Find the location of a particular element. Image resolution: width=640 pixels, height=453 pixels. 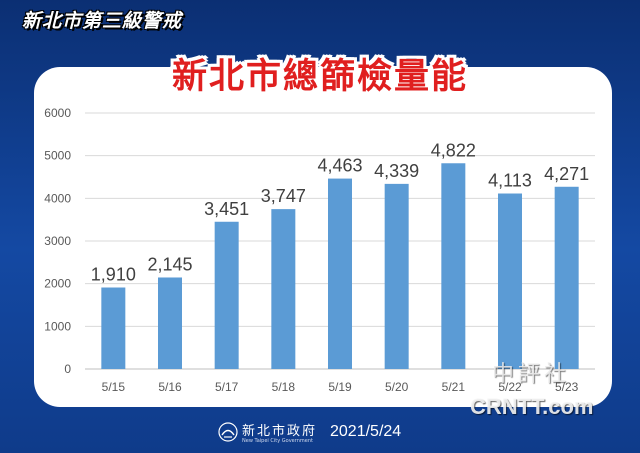

data-label: 4,822 is located at coordinates (453, 150).